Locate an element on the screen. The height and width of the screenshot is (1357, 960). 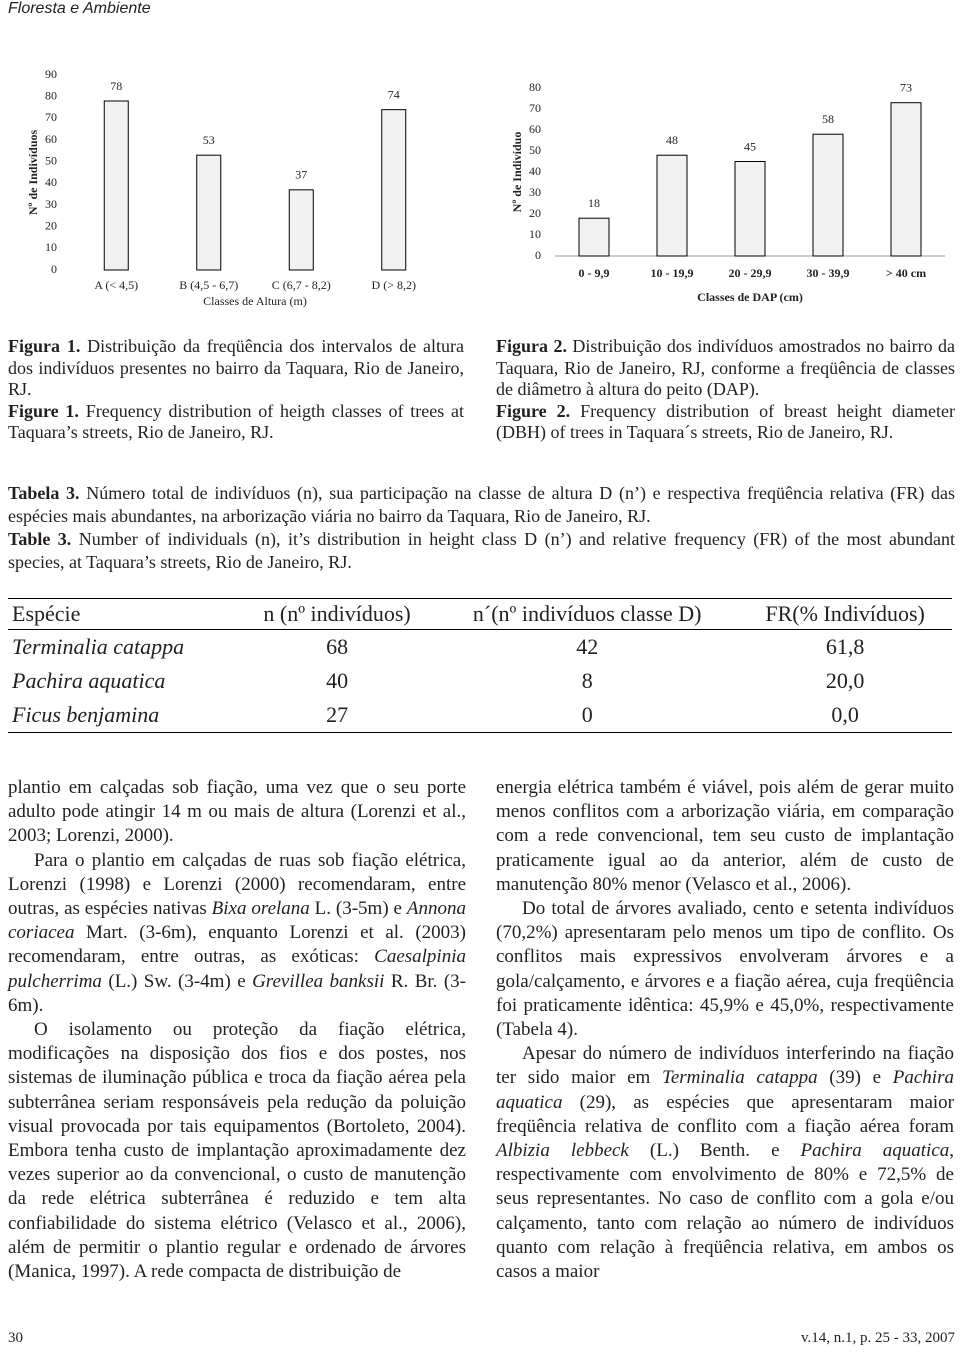
data-label: 18 is located at coordinates (594, 203).